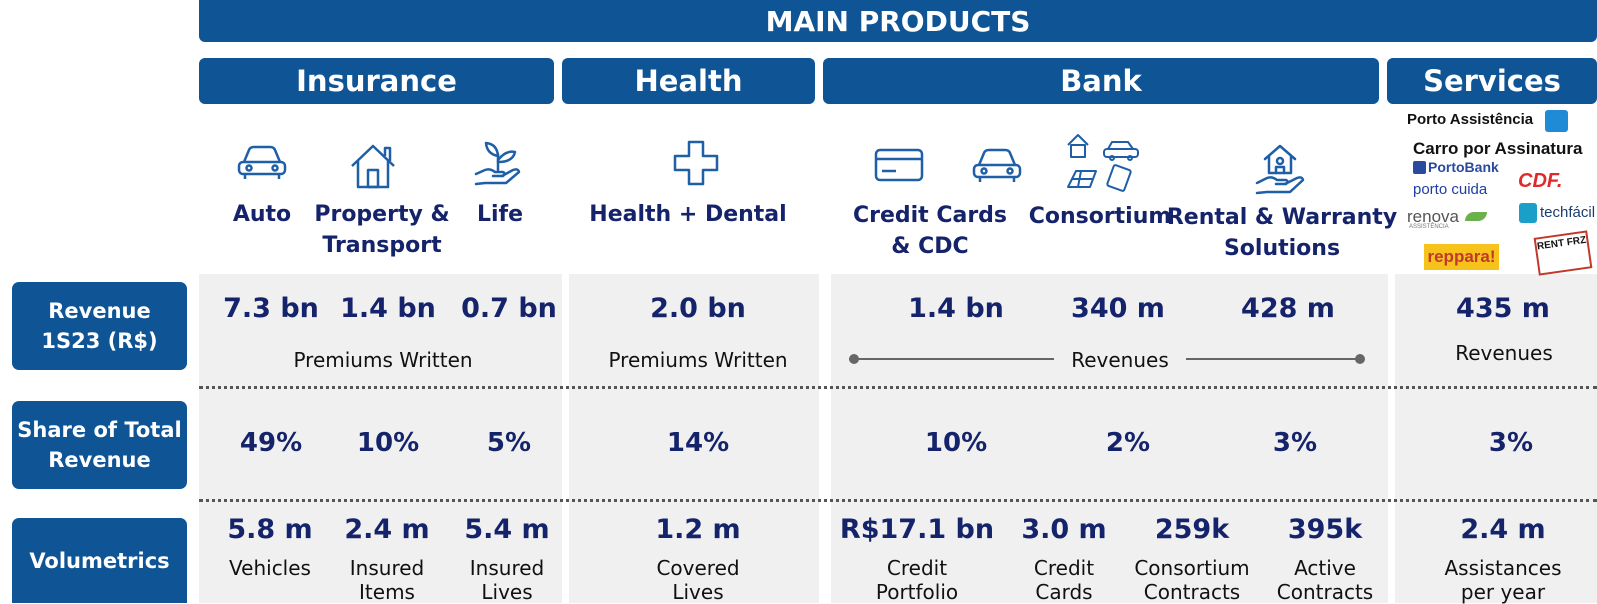  What do you see at coordinates (696, 163) in the screenshot?
I see `medical-cross-icon` at bounding box center [696, 163].